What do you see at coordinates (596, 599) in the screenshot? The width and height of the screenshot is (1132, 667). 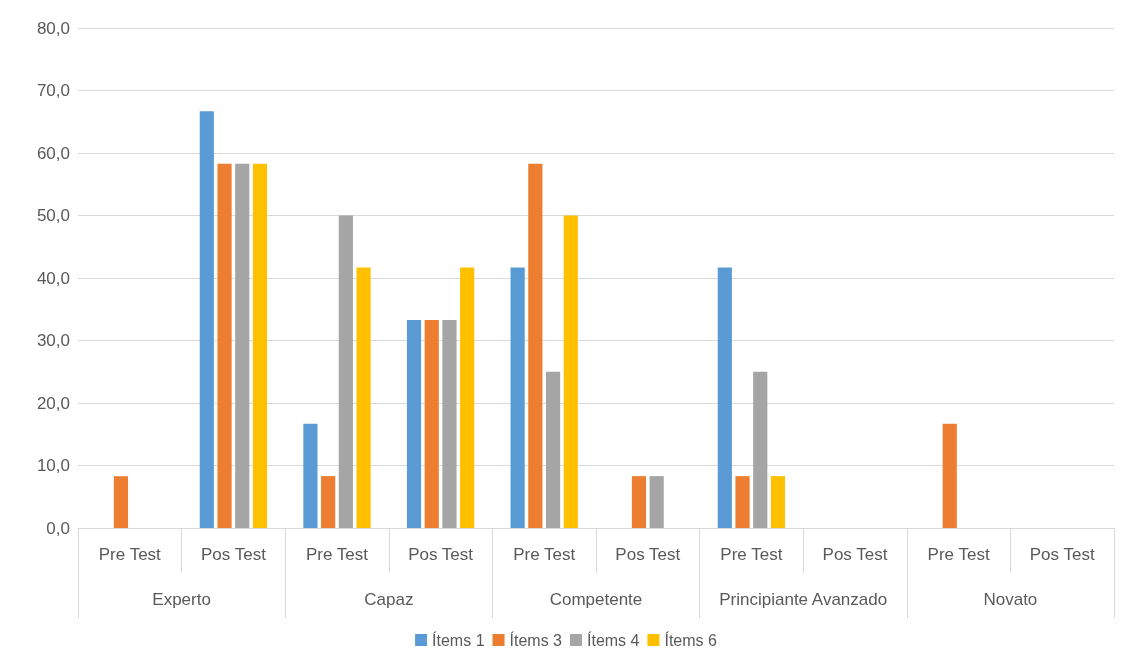 I see `text: Competente` at bounding box center [596, 599].